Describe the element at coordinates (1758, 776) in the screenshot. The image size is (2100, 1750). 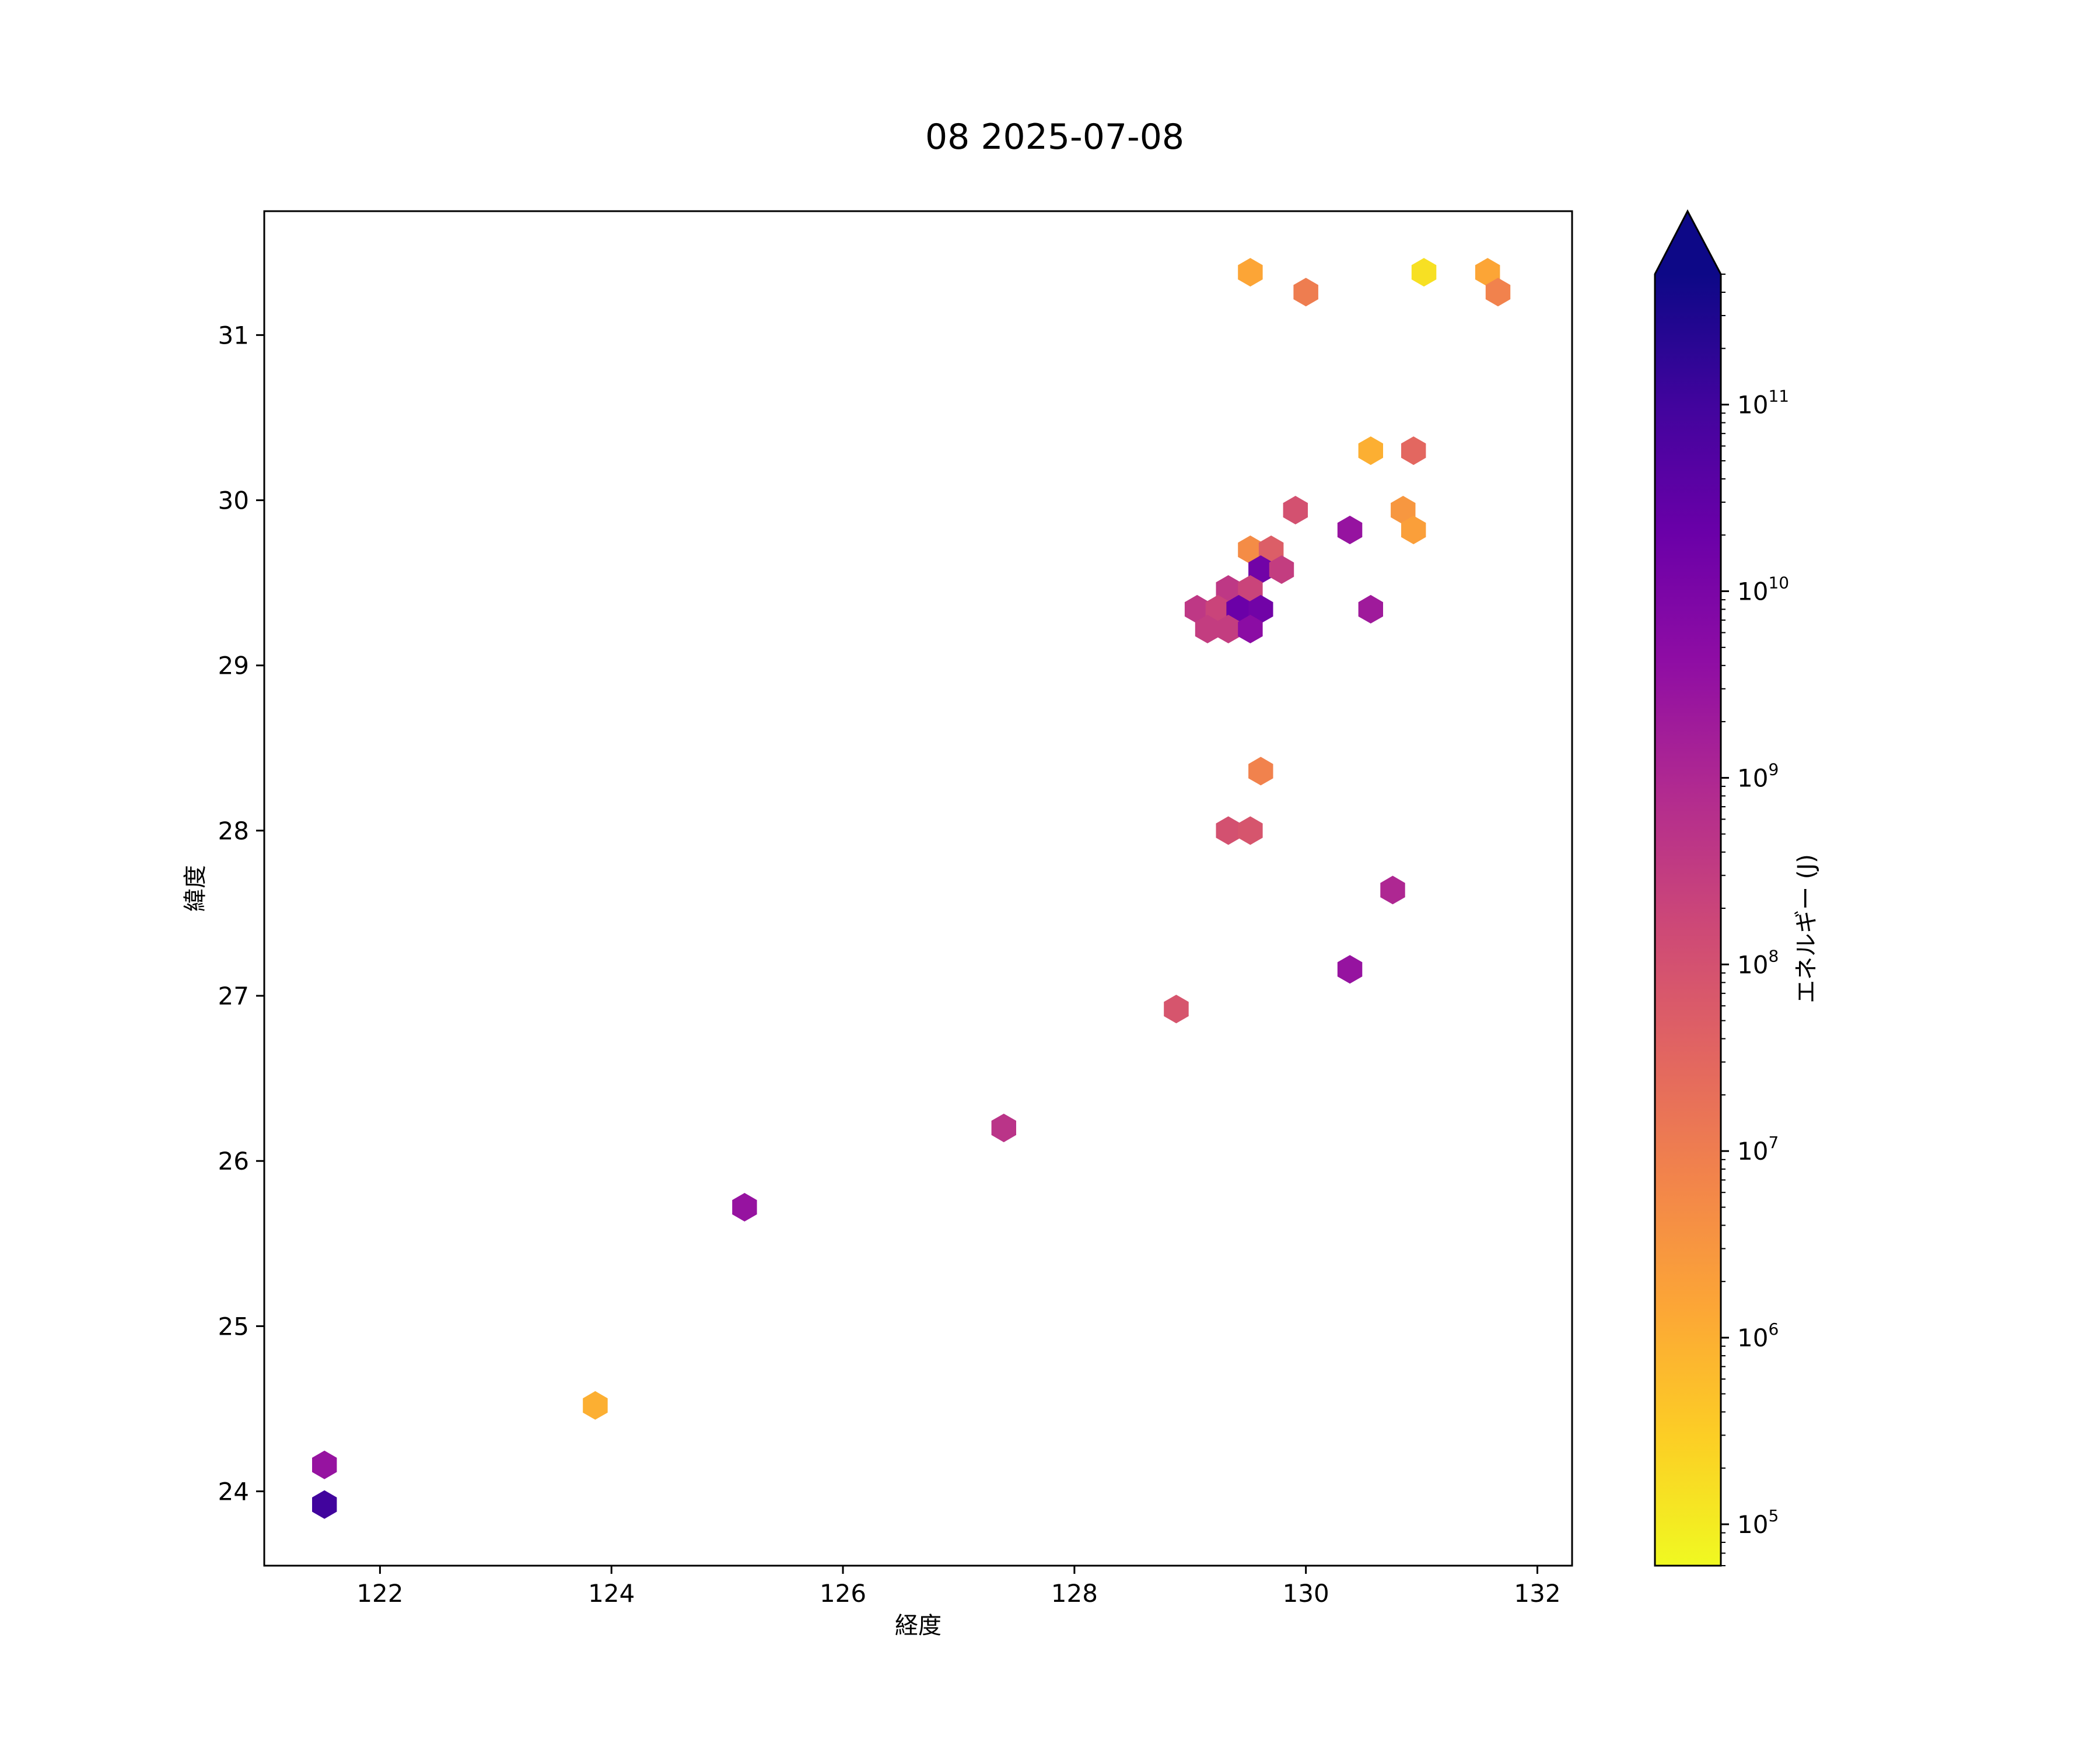
I see `colorbar-tick-label: 10⁹` at that location.